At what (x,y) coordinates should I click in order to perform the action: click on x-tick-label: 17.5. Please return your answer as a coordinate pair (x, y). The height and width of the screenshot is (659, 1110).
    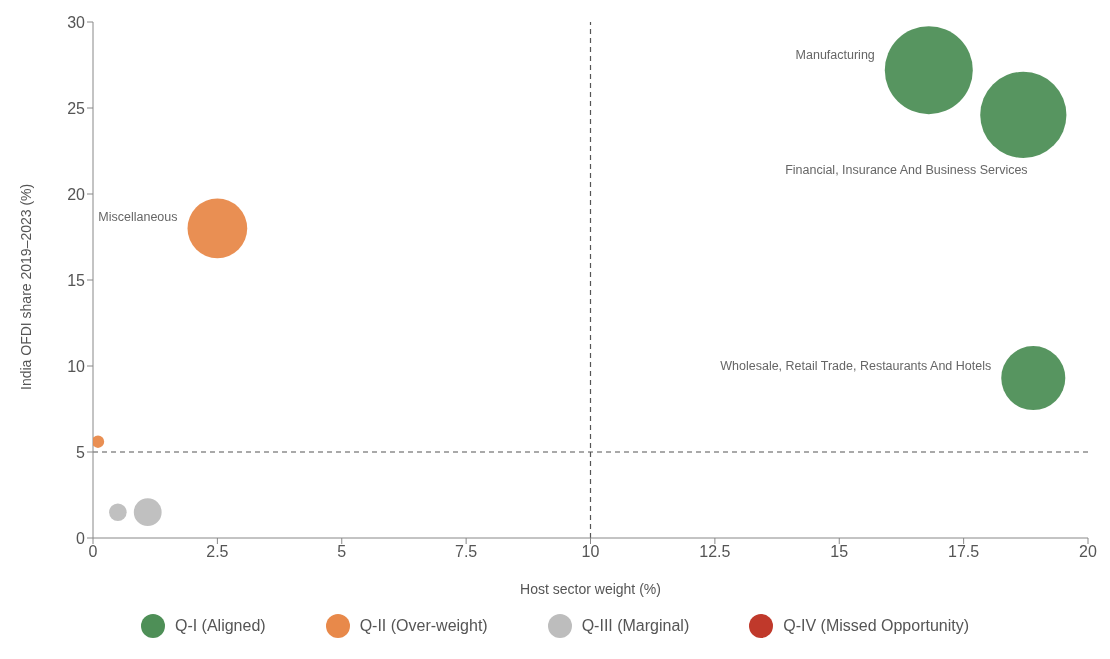
    Looking at the image, I should click on (964, 552).